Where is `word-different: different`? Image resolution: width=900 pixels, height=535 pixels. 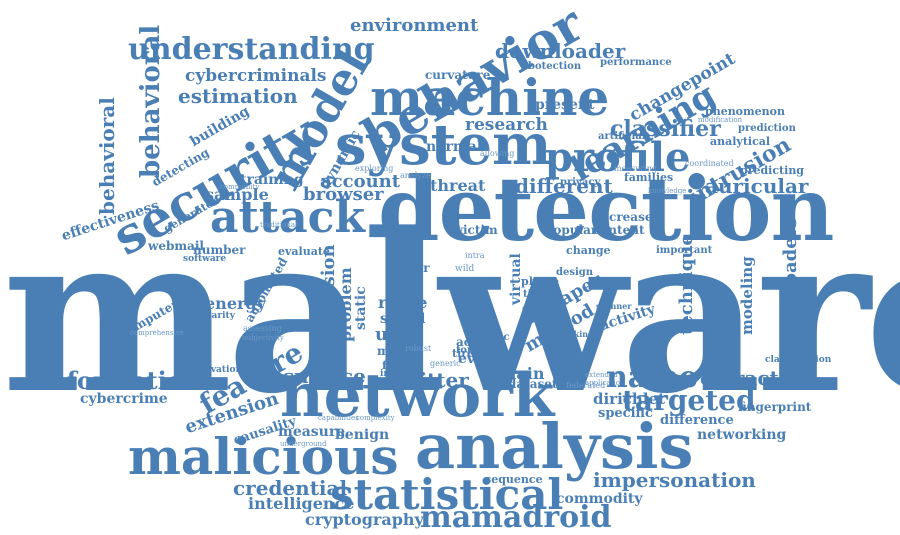 word-different: different is located at coordinates (564, 186).